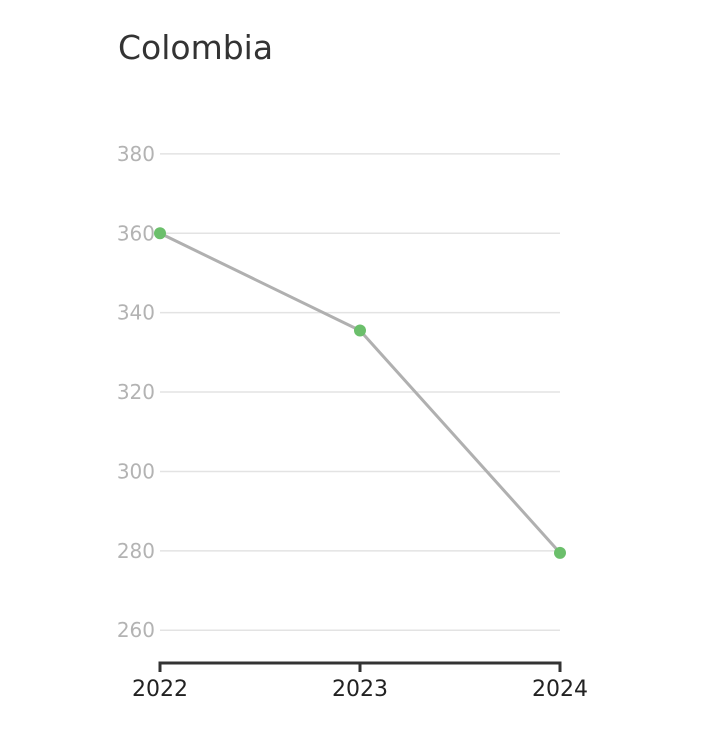 The image size is (719, 755). What do you see at coordinates (160, 233) in the screenshot?
I see `data-point-2022` at bounding box center [160, 233].